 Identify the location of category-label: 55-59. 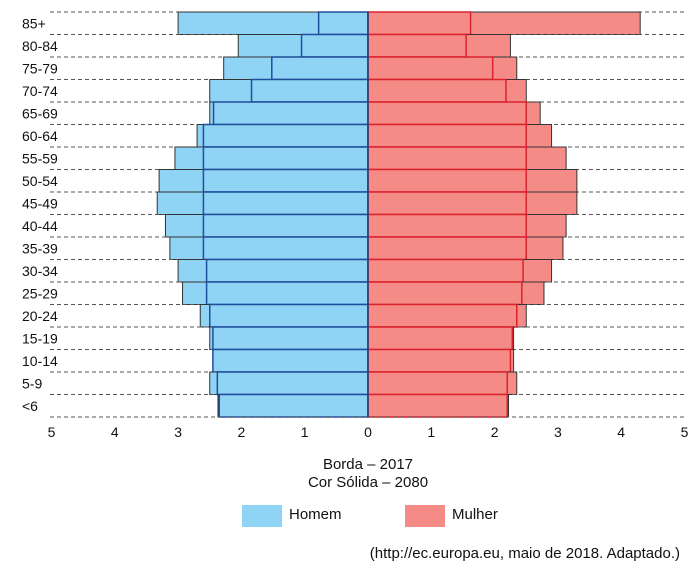
(40, 158).